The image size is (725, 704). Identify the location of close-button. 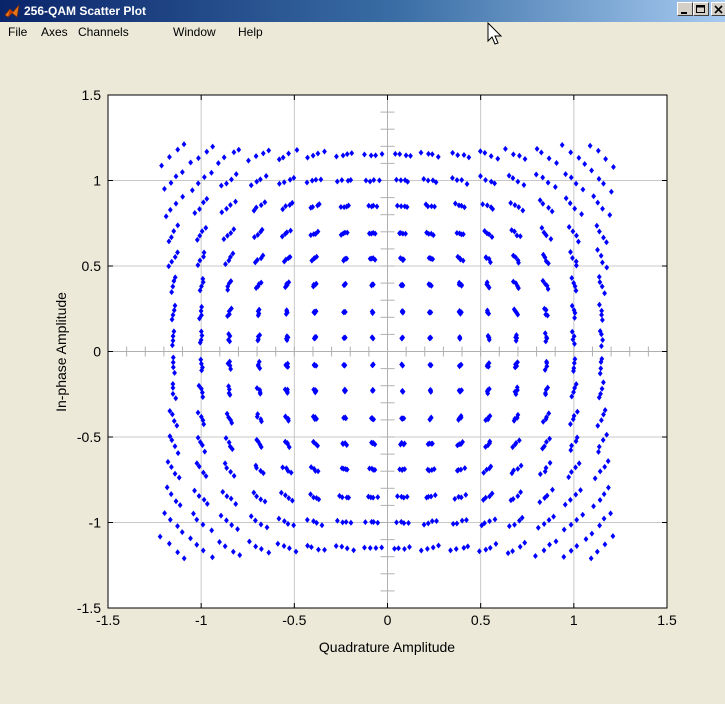
(718, 9).